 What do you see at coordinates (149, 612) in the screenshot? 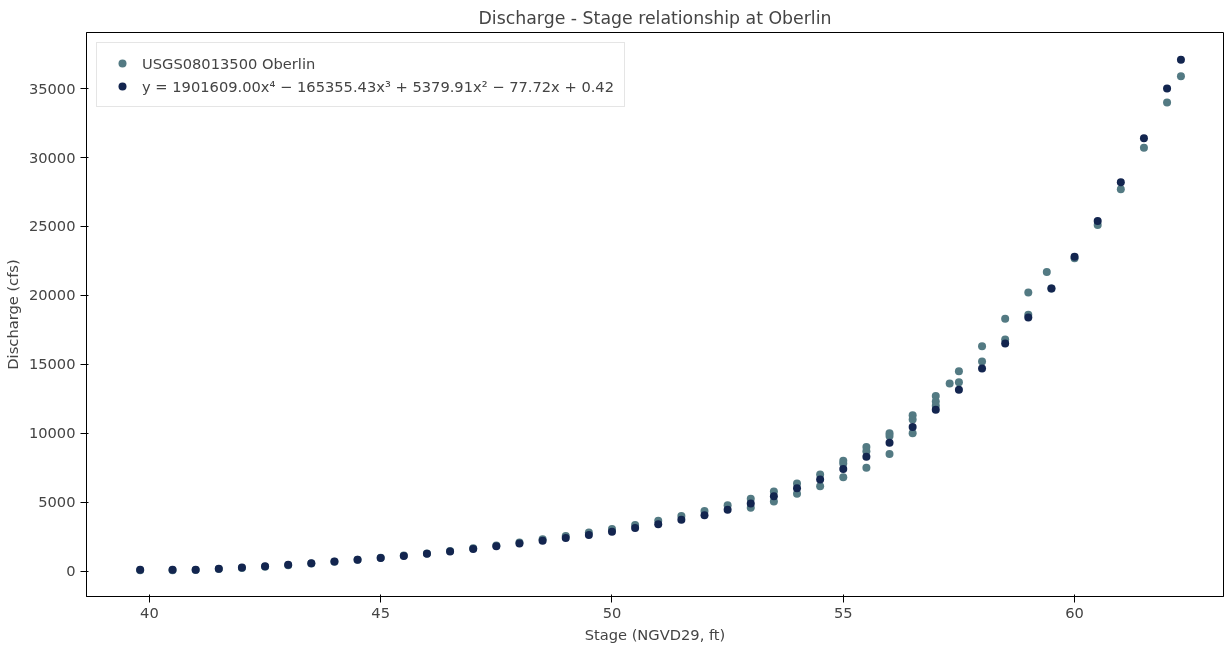
I see `x-tick-label: 40` at bounding box center [149, 612].